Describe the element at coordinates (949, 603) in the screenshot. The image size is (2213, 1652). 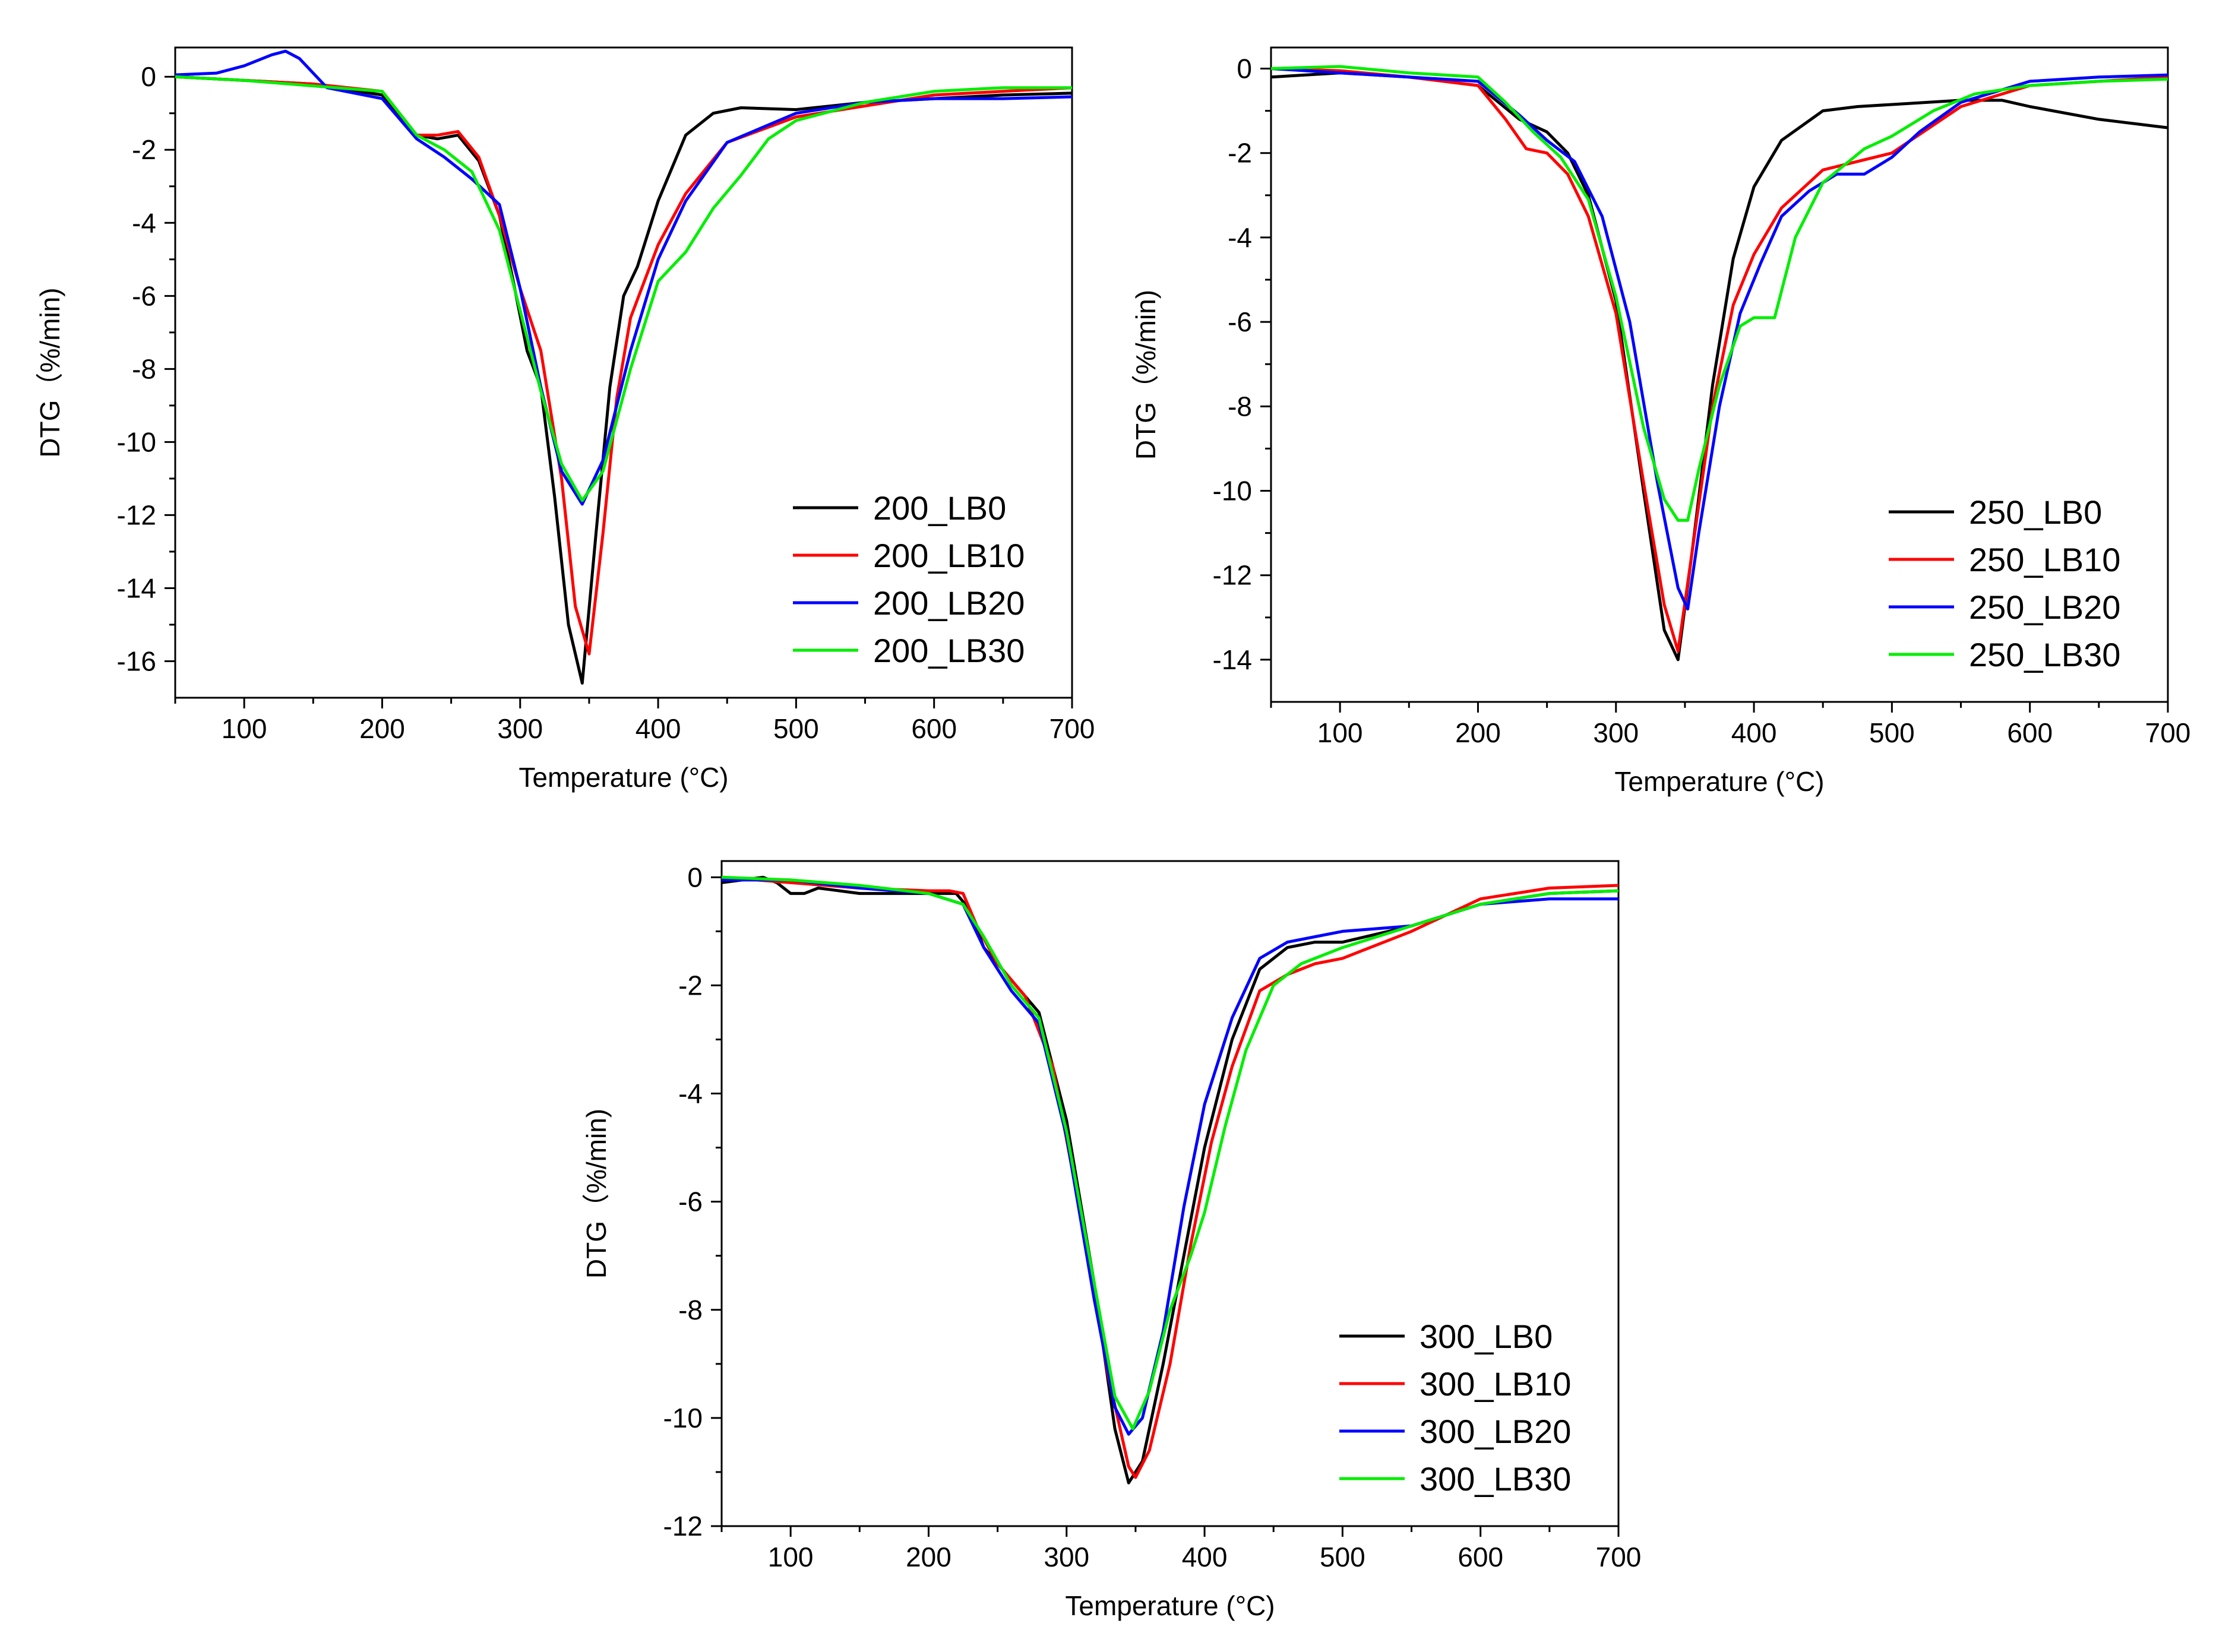
I see `legend-label: 200_LB20` at that location.